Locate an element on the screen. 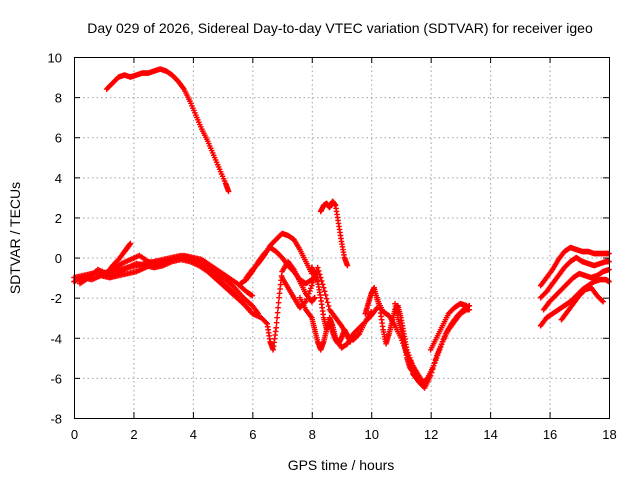 This screenshot has height=480, width=640. x-tick-label: 14 is located at coordinates (490, 434).